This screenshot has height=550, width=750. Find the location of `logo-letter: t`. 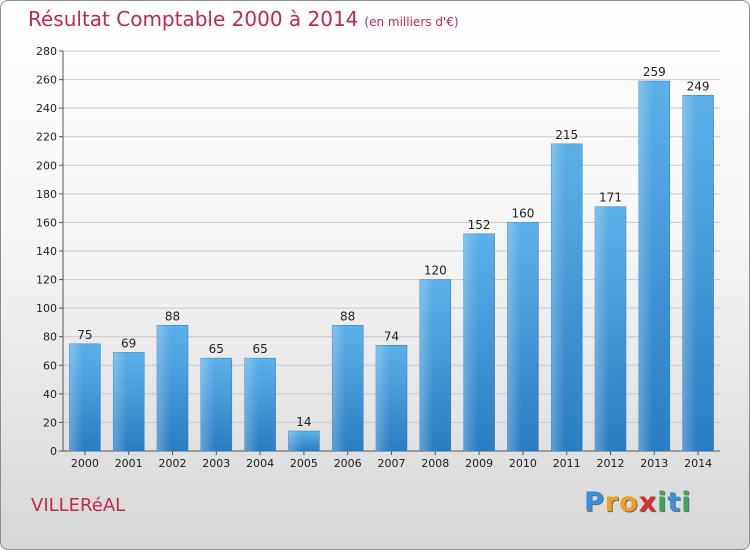

logo-letter: t is located at coordinates (674, 502).